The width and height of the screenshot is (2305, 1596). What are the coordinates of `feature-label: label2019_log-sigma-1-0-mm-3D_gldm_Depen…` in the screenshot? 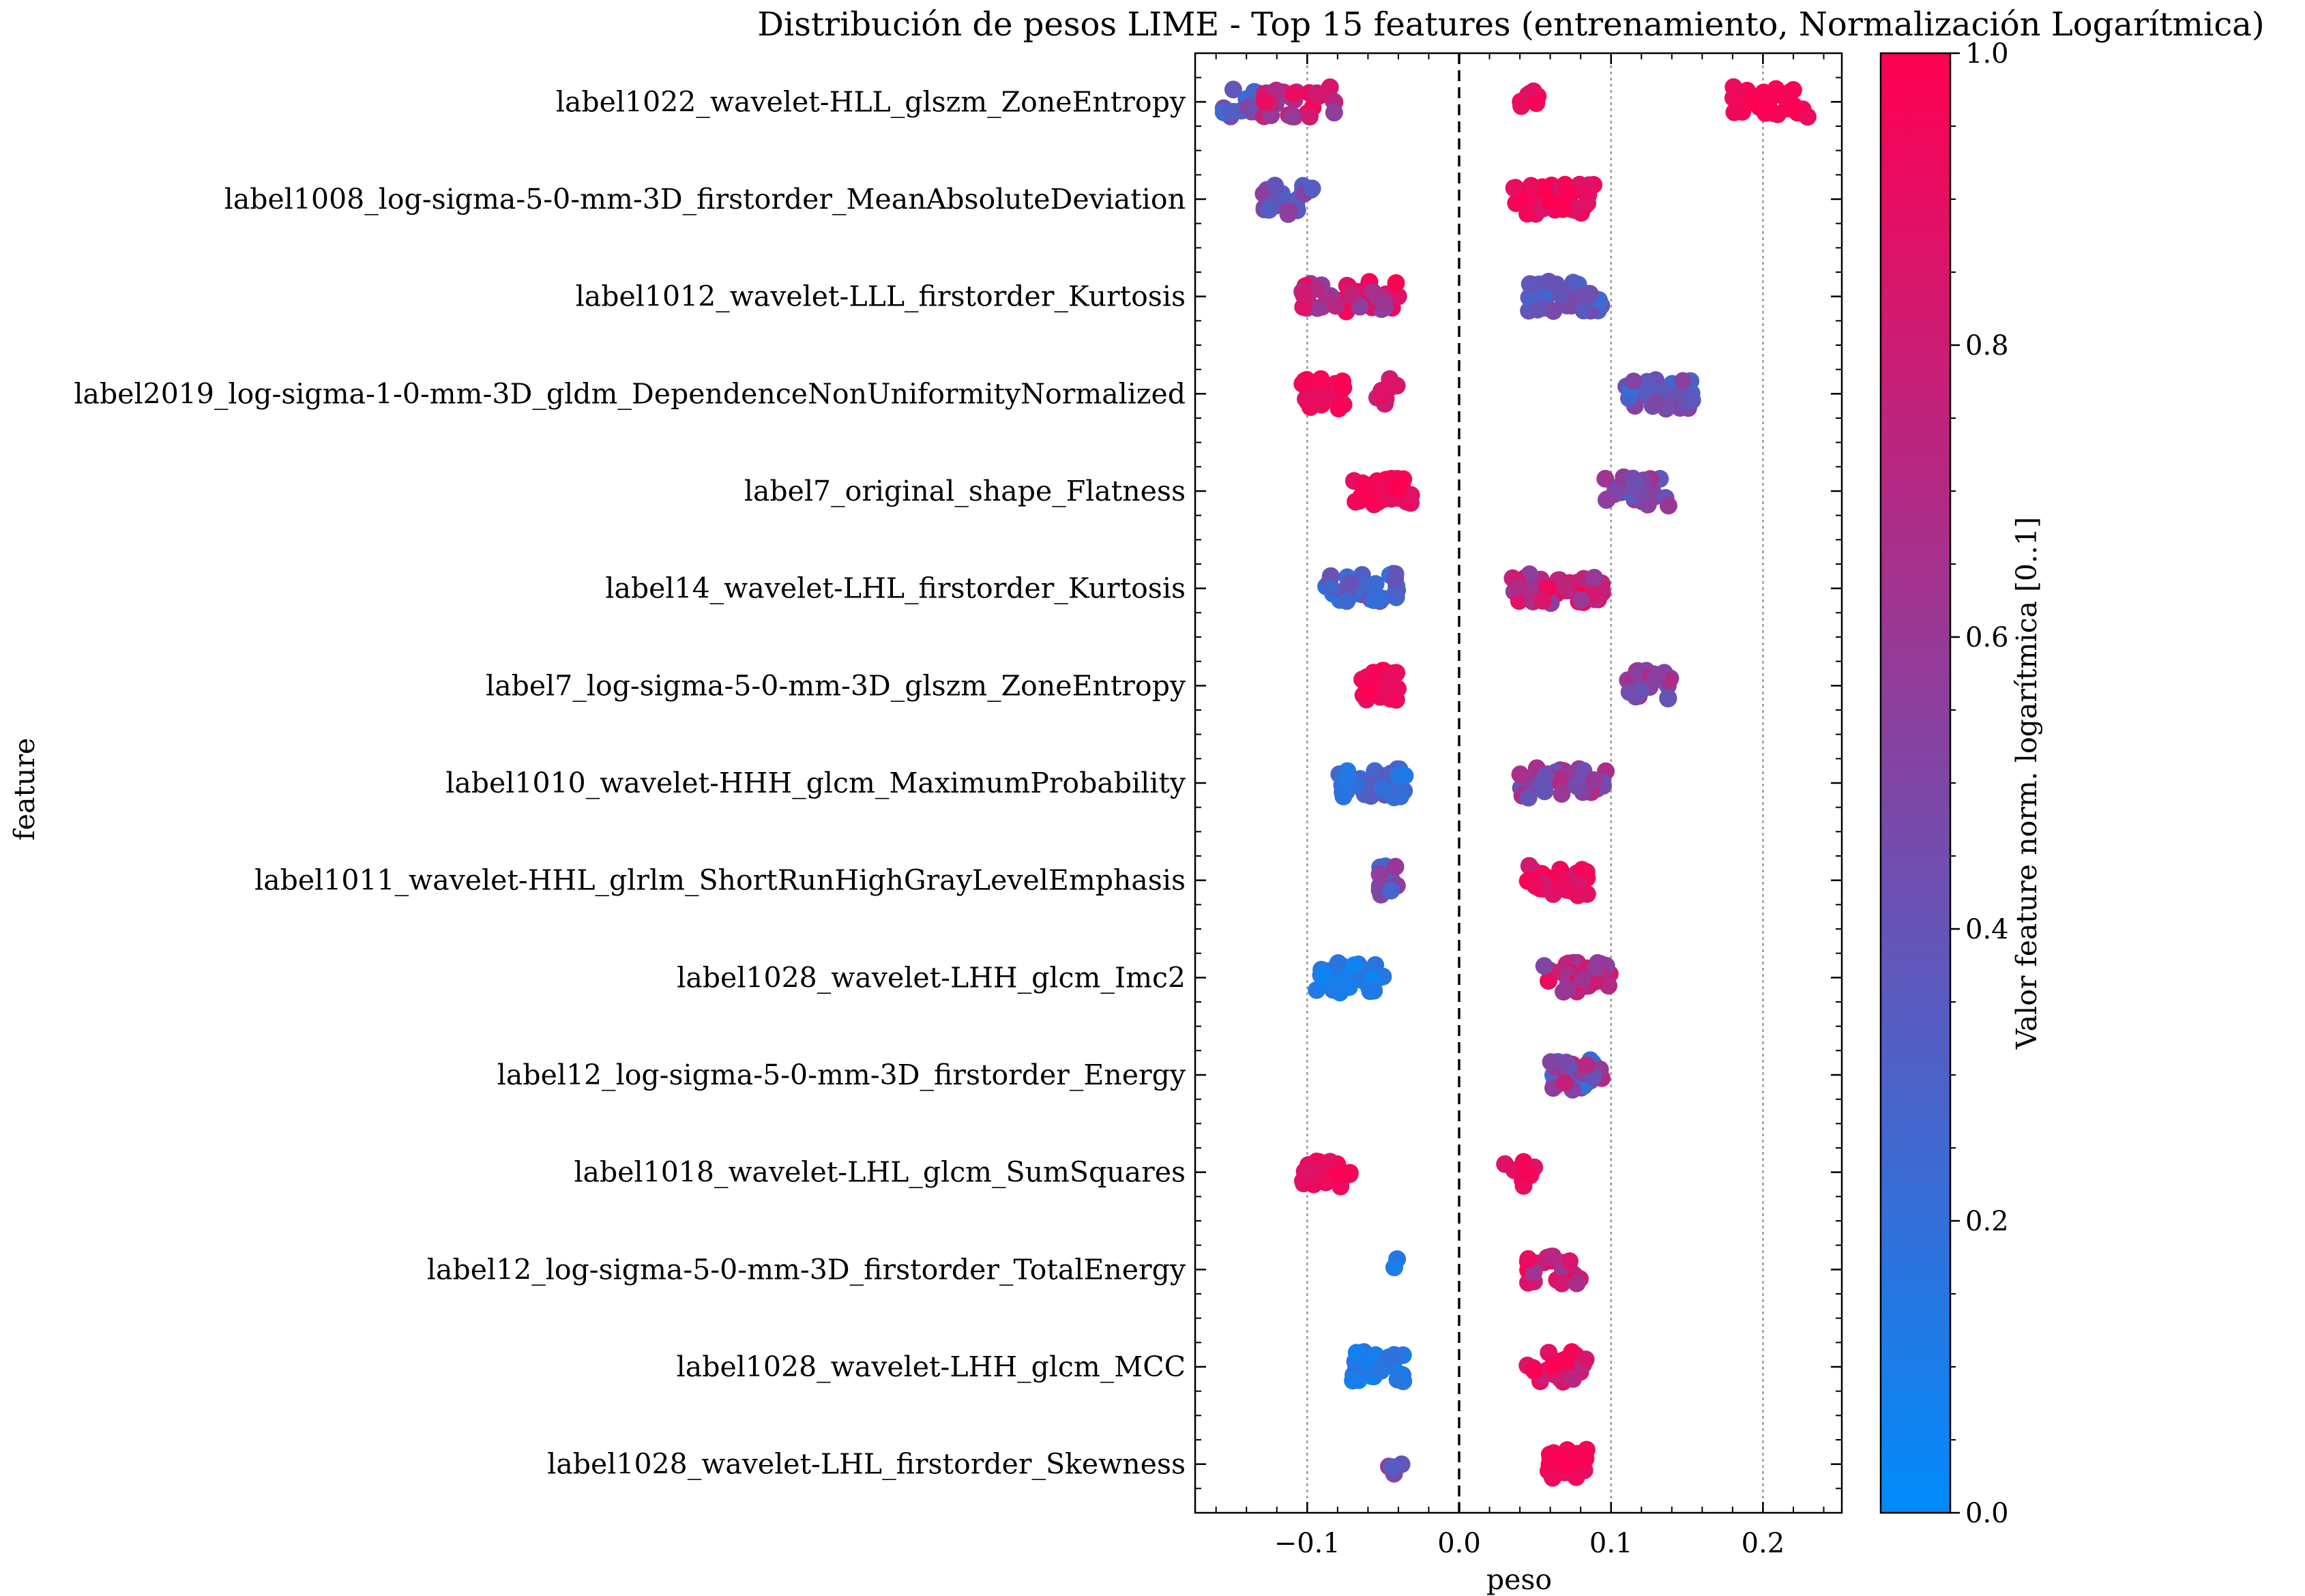 It's located at (630, 393).